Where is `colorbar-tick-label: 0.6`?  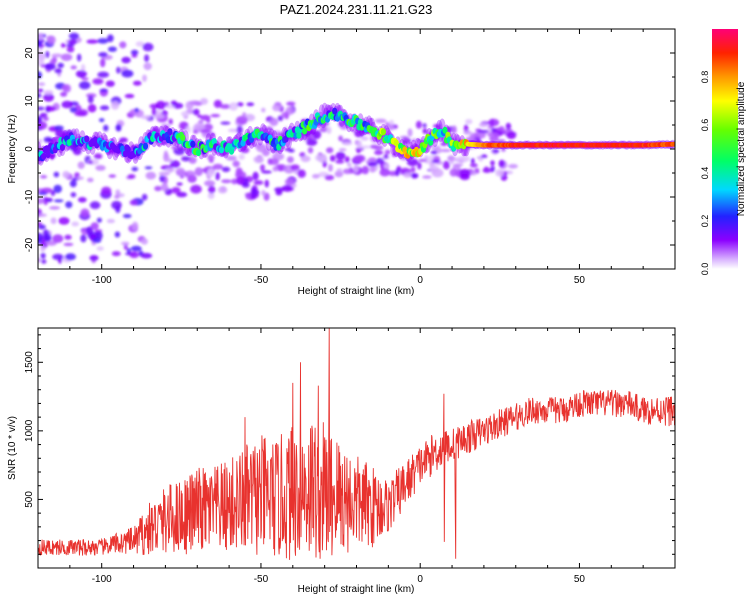
colorbar-tick-label: 0.6 is located at coordinates (705, 125).